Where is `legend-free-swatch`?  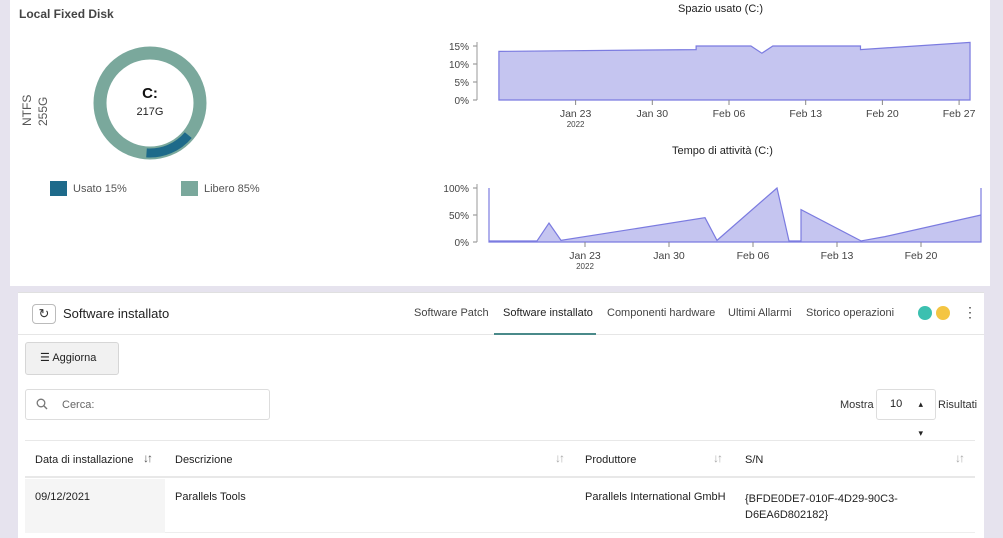
legend-free-swatch is located at coordinates (189, 188).